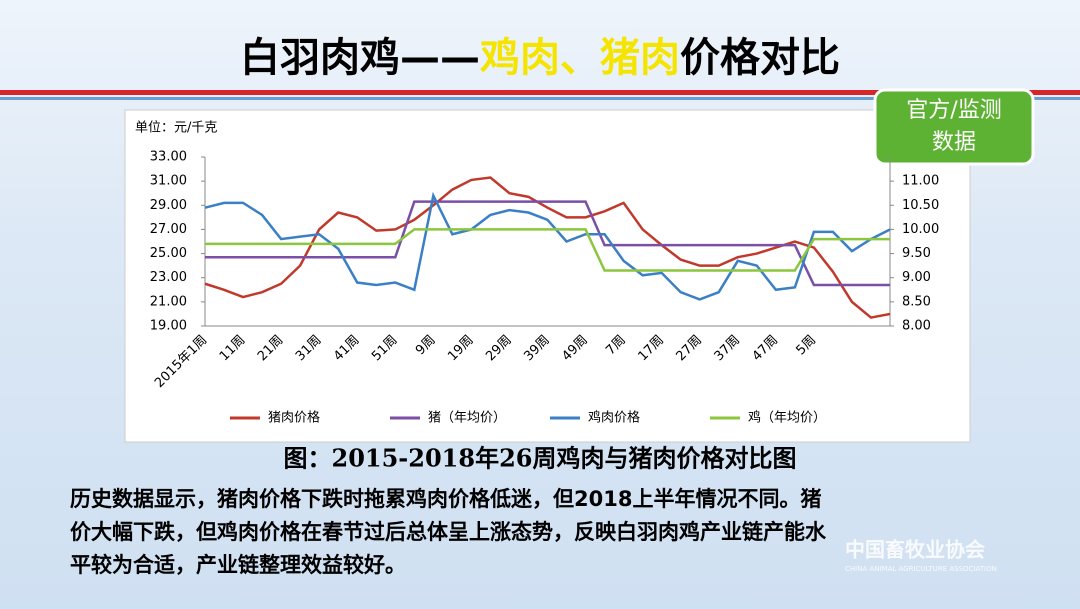 This screenshot has width=1080, height=609. I want to click on slide-title: 白羽肉鸡——鸡肉、猪肉价格对比, so click(540, 58).